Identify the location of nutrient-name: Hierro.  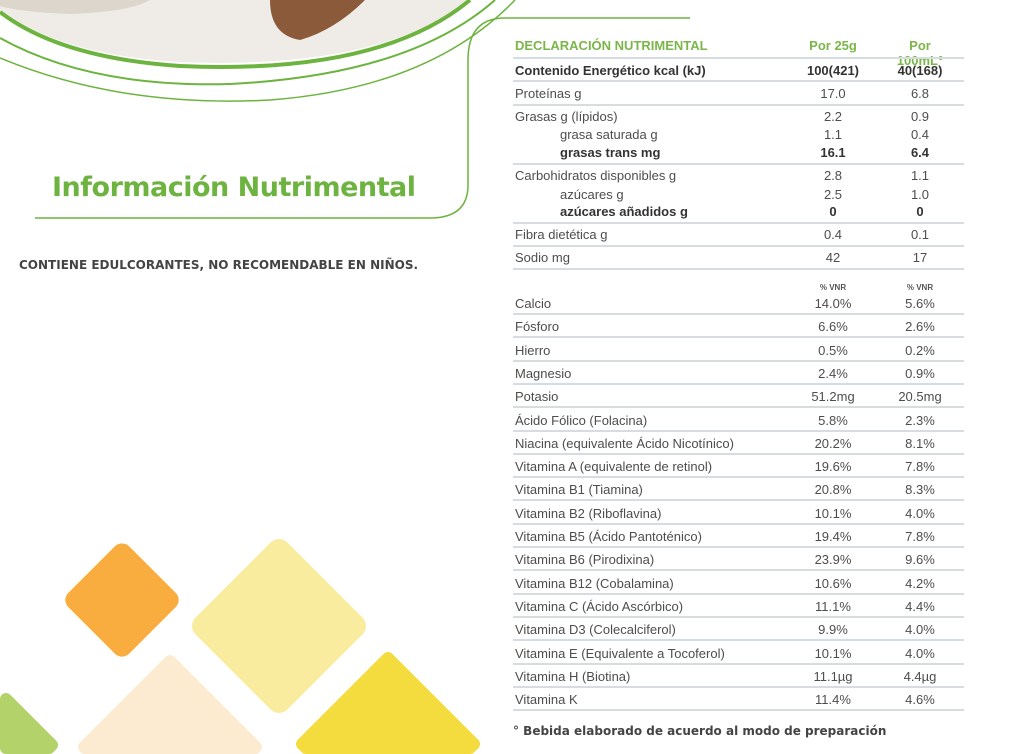
(533, 350).